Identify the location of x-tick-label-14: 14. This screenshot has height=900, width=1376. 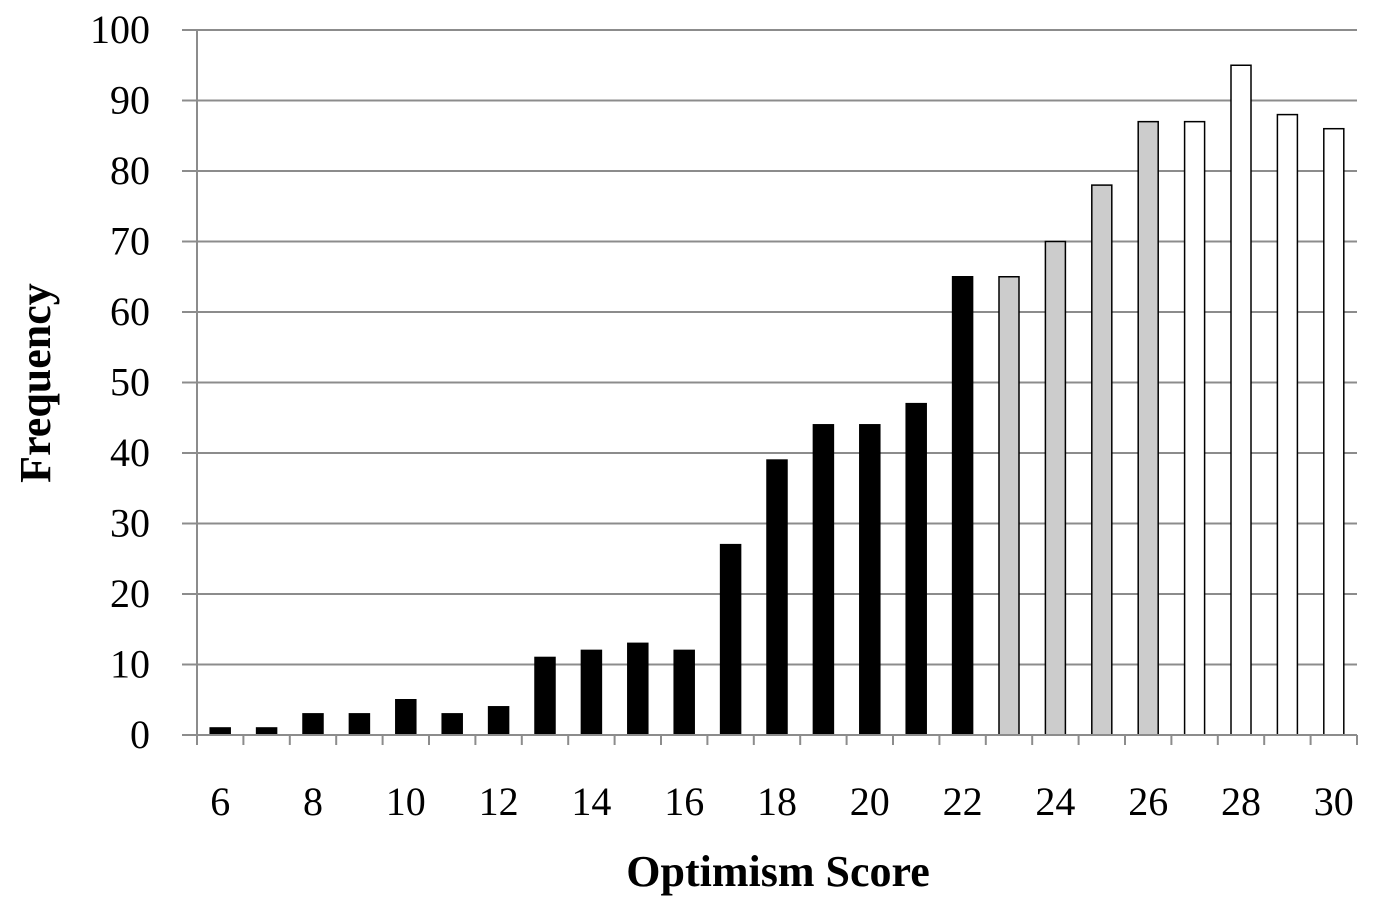
(591, 801).